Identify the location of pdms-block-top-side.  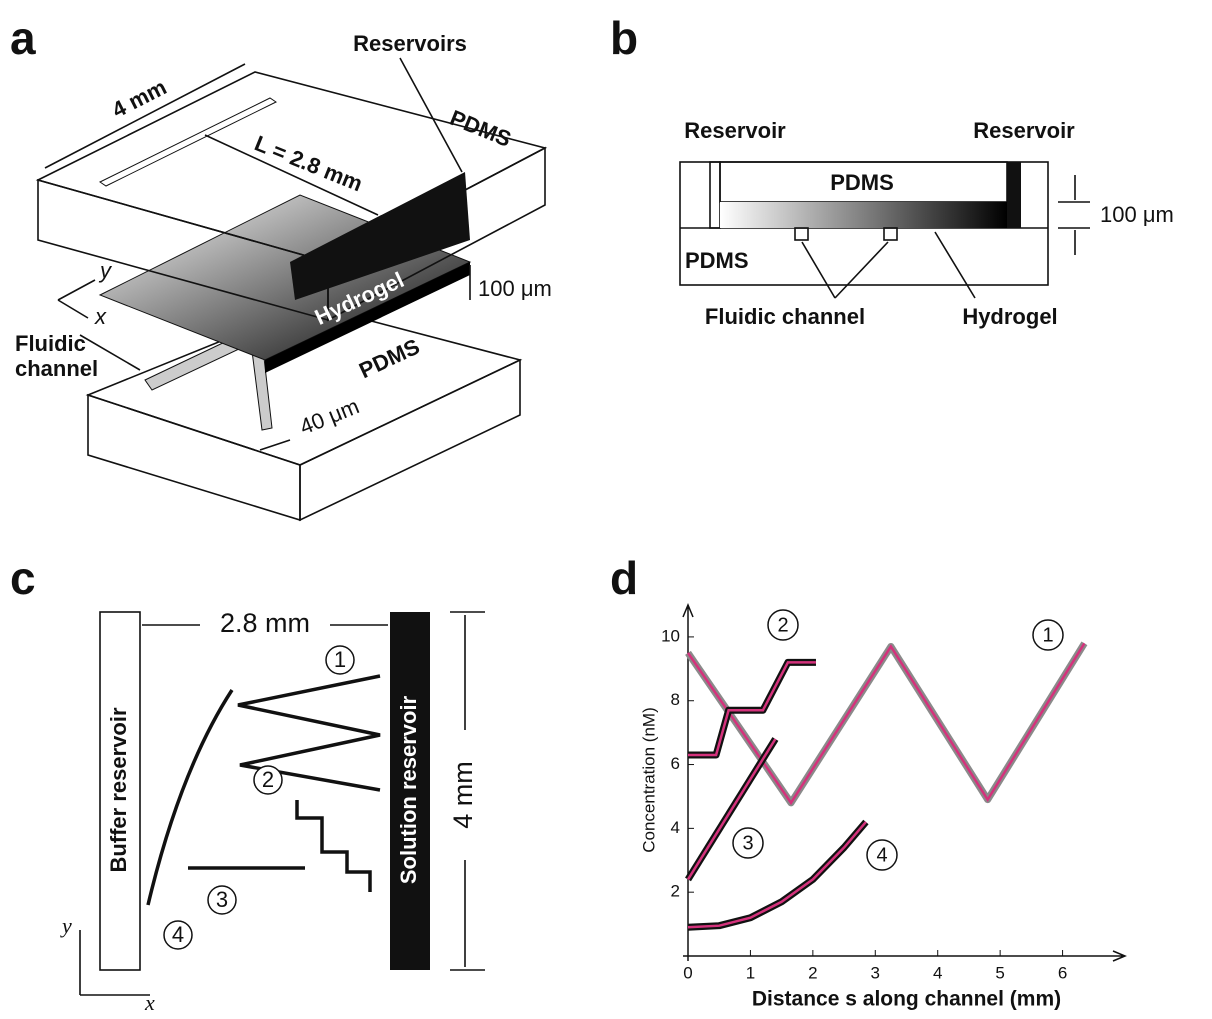
(436, 234).